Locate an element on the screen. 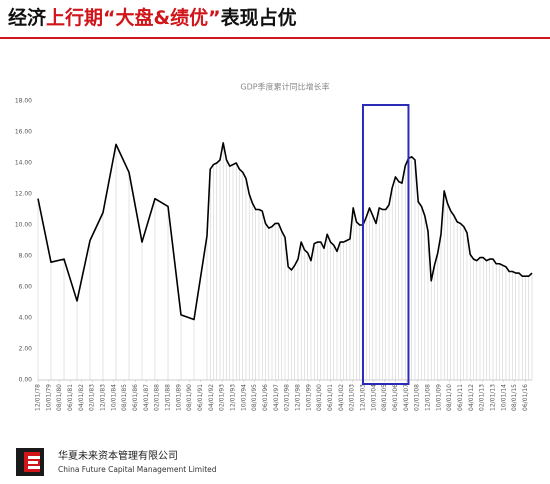 The height and width of the screenshot is (484, 550). x-tick-label: 10/01/89 is located at coordinates (178, 397).